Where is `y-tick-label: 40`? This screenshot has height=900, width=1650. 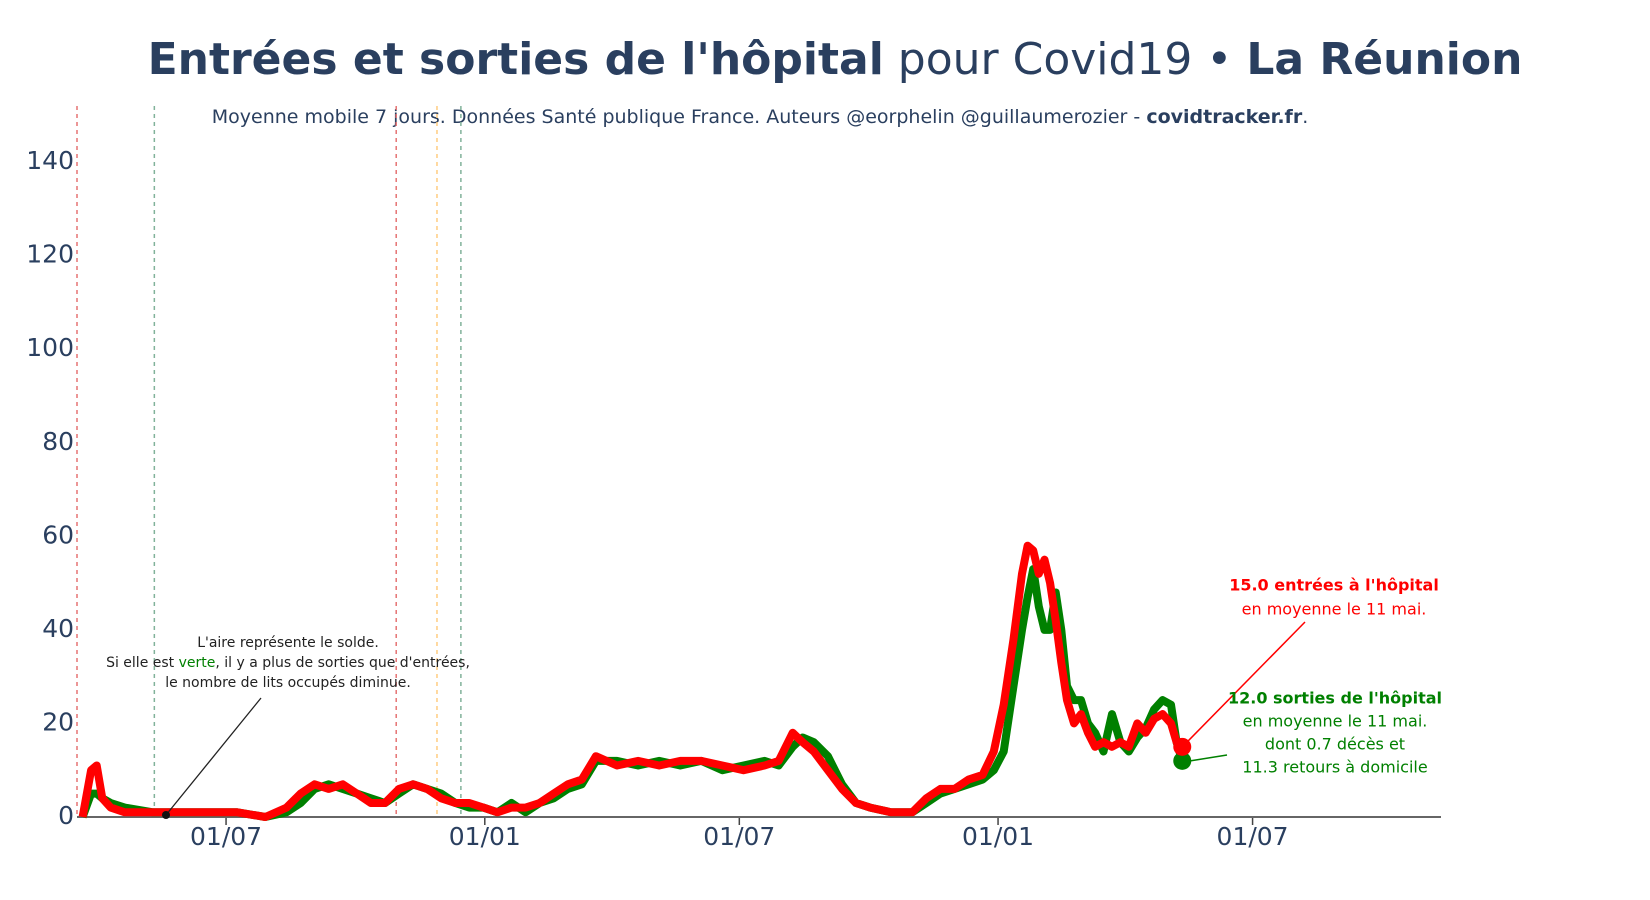
y-tick-label: 40 is located at coordinates (58, 628).